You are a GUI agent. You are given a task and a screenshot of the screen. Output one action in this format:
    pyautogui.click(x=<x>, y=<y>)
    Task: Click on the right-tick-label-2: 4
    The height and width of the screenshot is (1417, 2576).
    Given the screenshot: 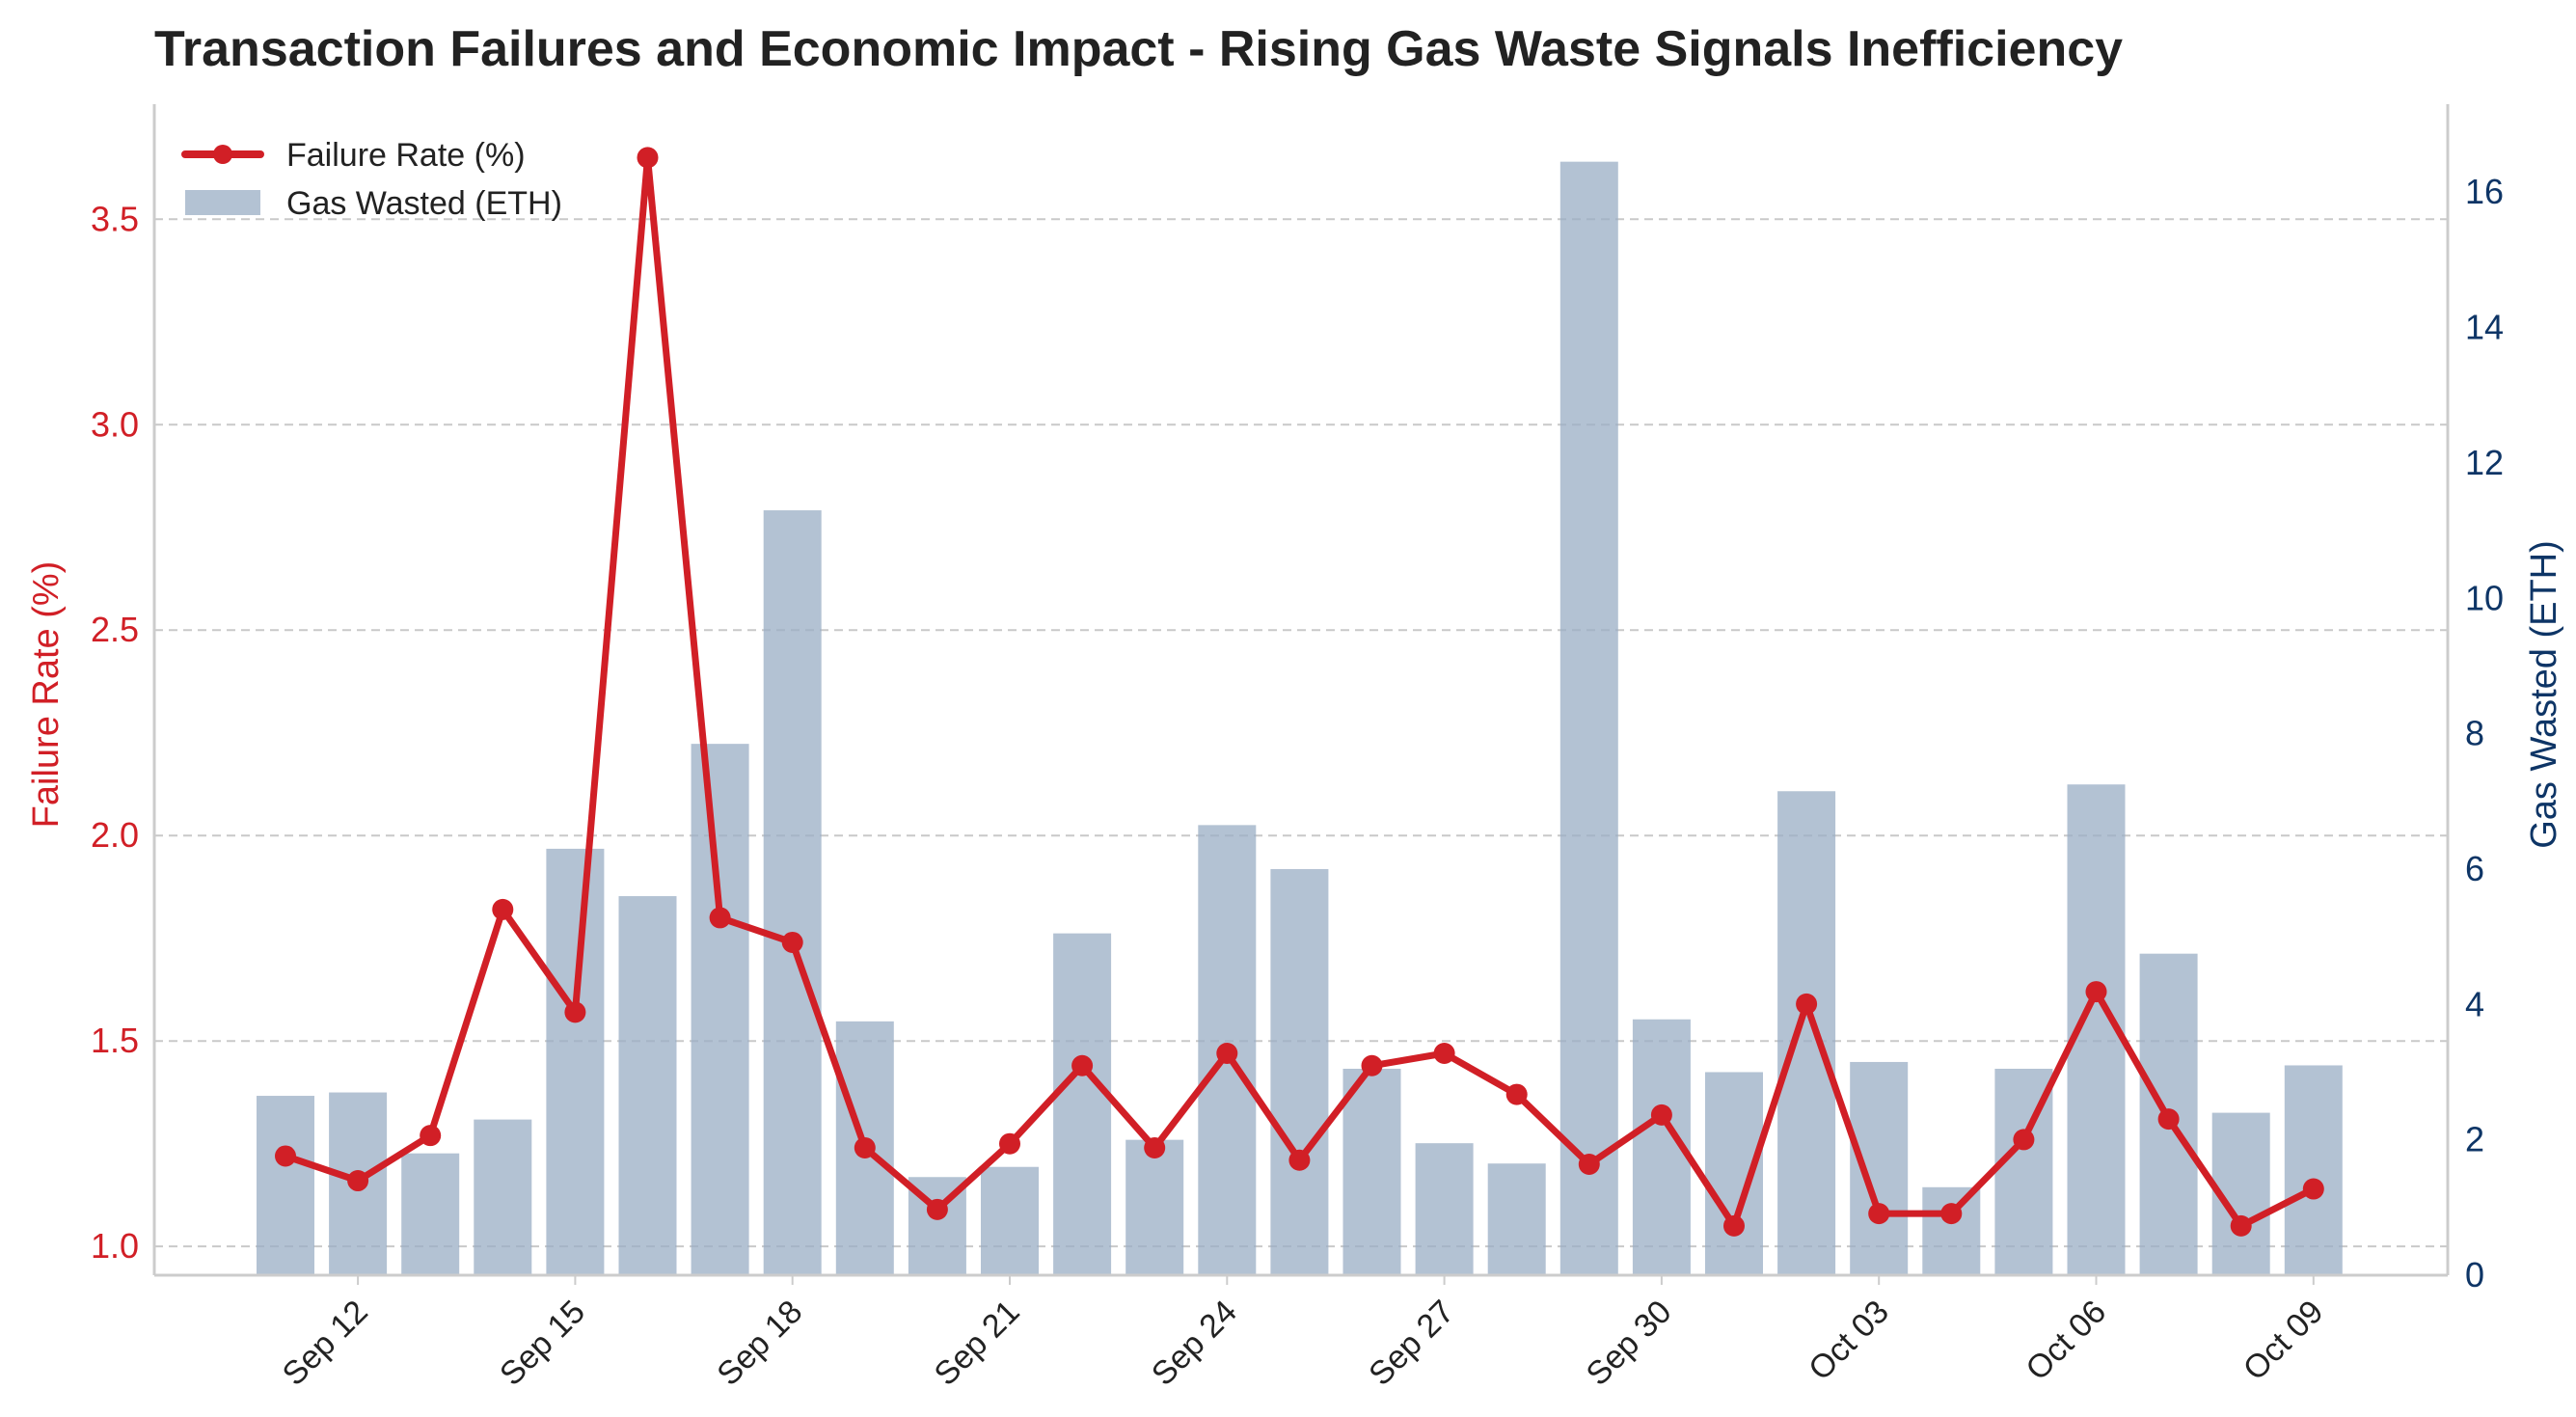 What is the action you would take?
    pyautogui.click(x=2474, y=1003)
    